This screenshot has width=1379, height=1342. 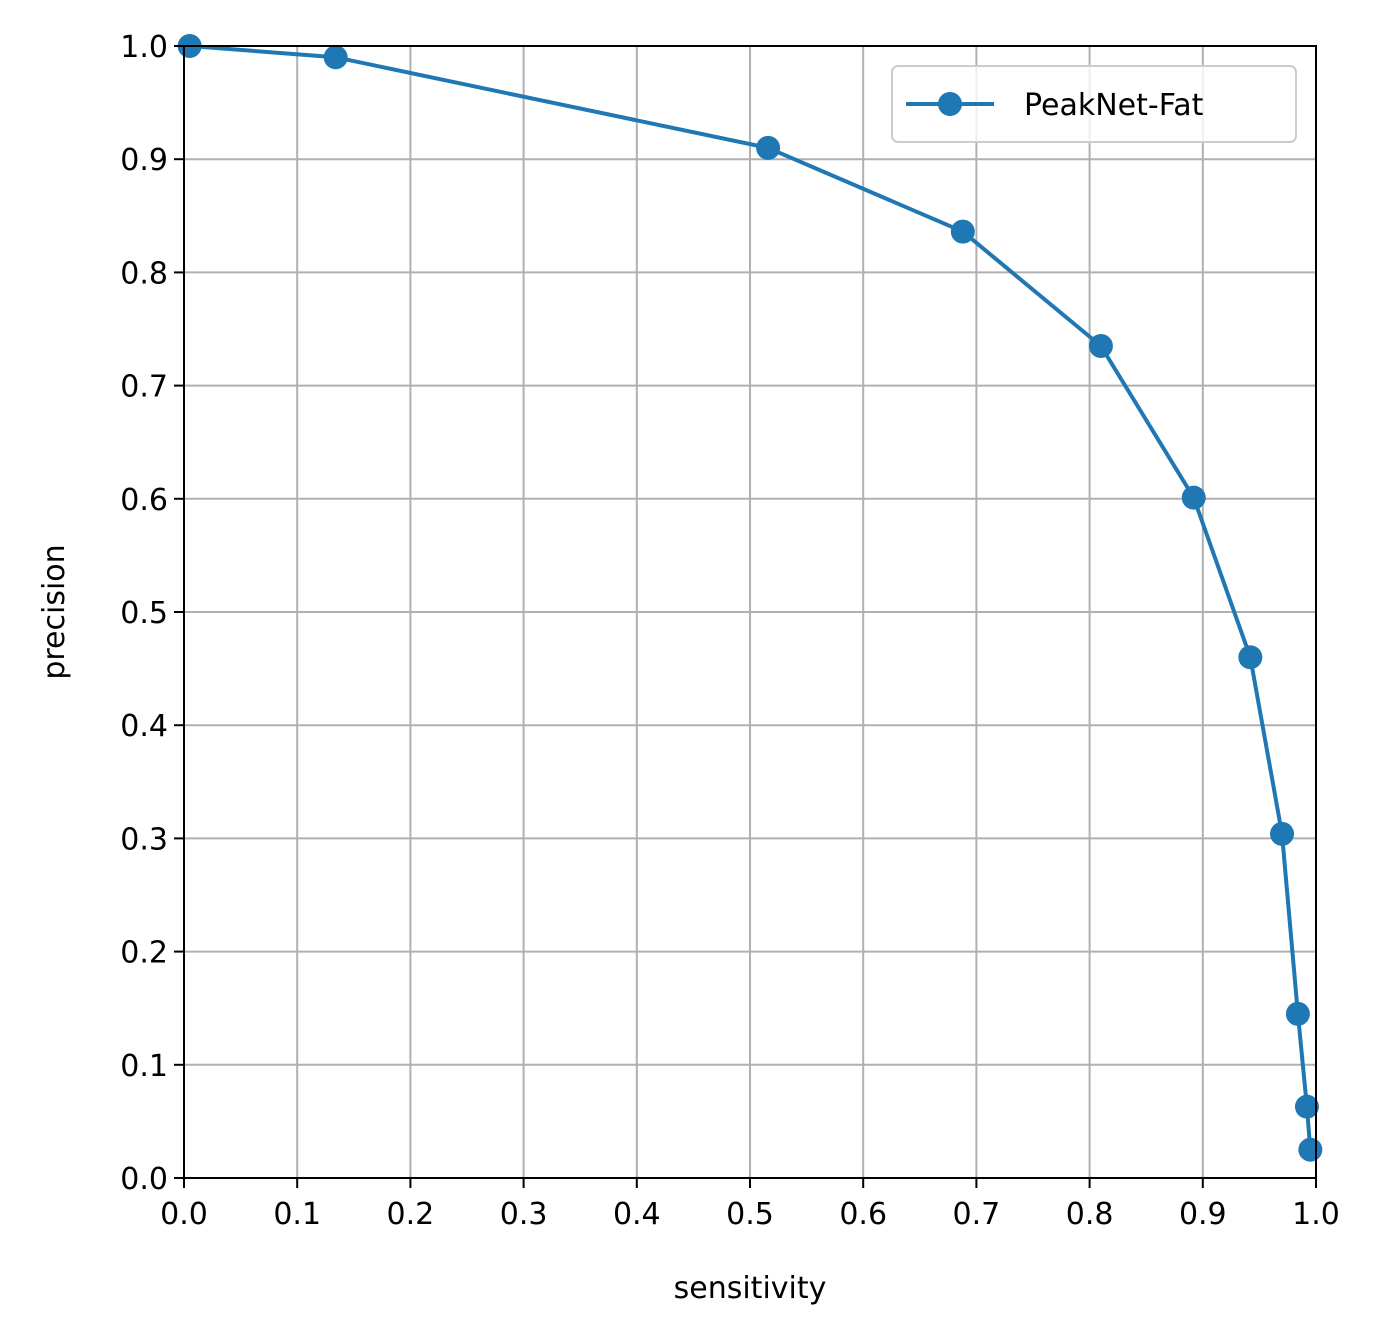 What do you see at coordinates (144, 1179) in the screenshot?
I see `y-tick-label: 0.0` at bounding box center [144, 1179].